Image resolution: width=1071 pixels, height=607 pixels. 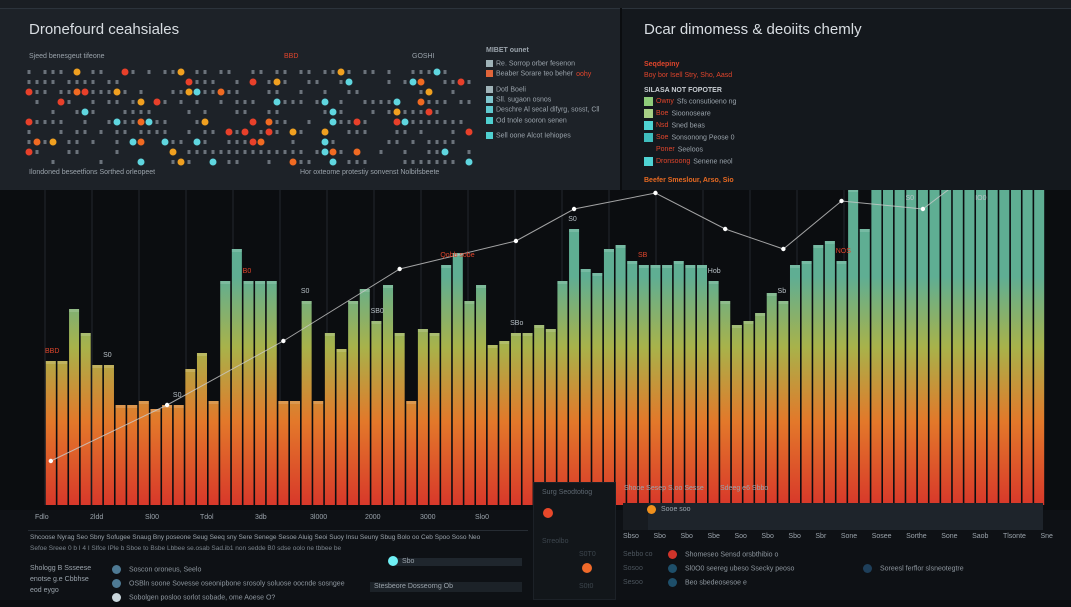 What do you see at coordinates (707, 582) in the screenshot?
I see `legend-item: Beo sbedeosesoe e` at bounding box center [707, 582].